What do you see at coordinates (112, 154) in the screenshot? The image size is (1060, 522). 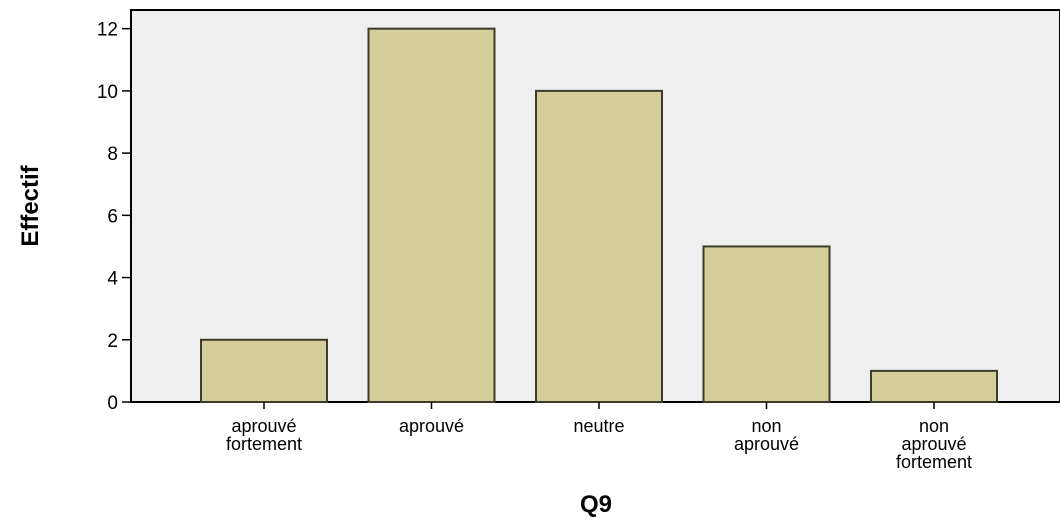 I see `y-tick-label-4: 8` at bounding box center [112, 154].